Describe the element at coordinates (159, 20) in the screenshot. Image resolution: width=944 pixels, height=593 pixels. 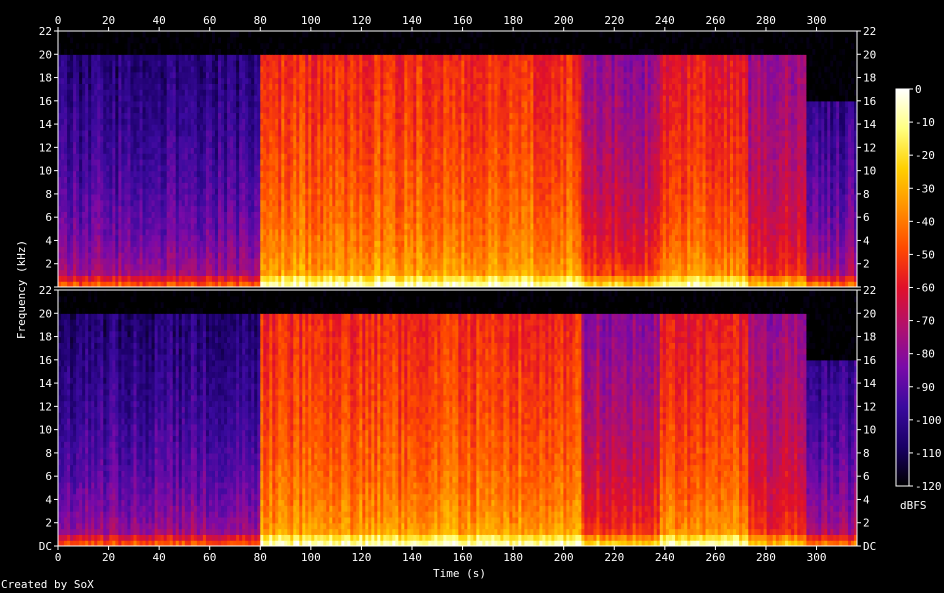
I see `x-tick-label-top: 40` at that location.